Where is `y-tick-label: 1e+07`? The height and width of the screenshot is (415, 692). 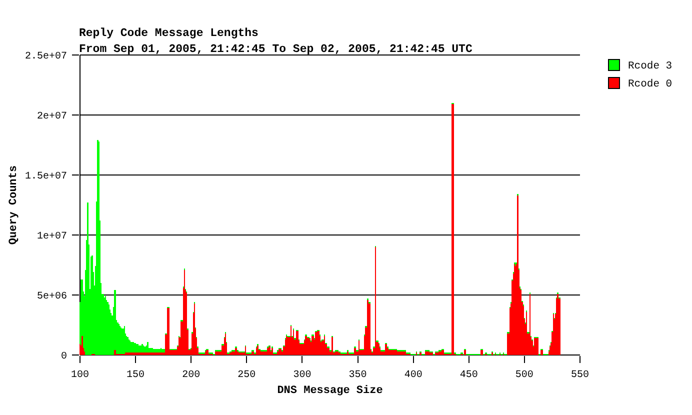 y-tick-label: 1e+07 is located at coordinates (51, 237).